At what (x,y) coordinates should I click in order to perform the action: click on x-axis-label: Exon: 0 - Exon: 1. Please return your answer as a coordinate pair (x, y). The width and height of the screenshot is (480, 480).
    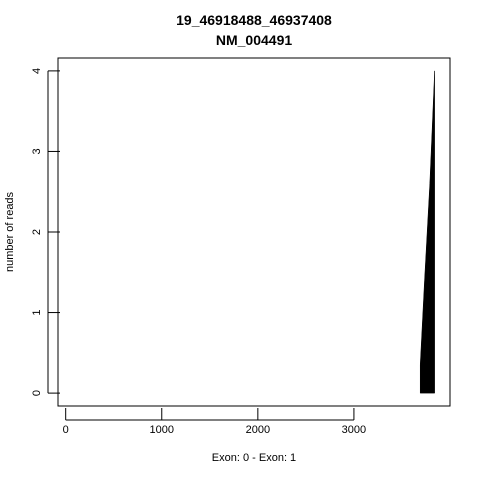
    Looking at the image, I should click on (254, 458).